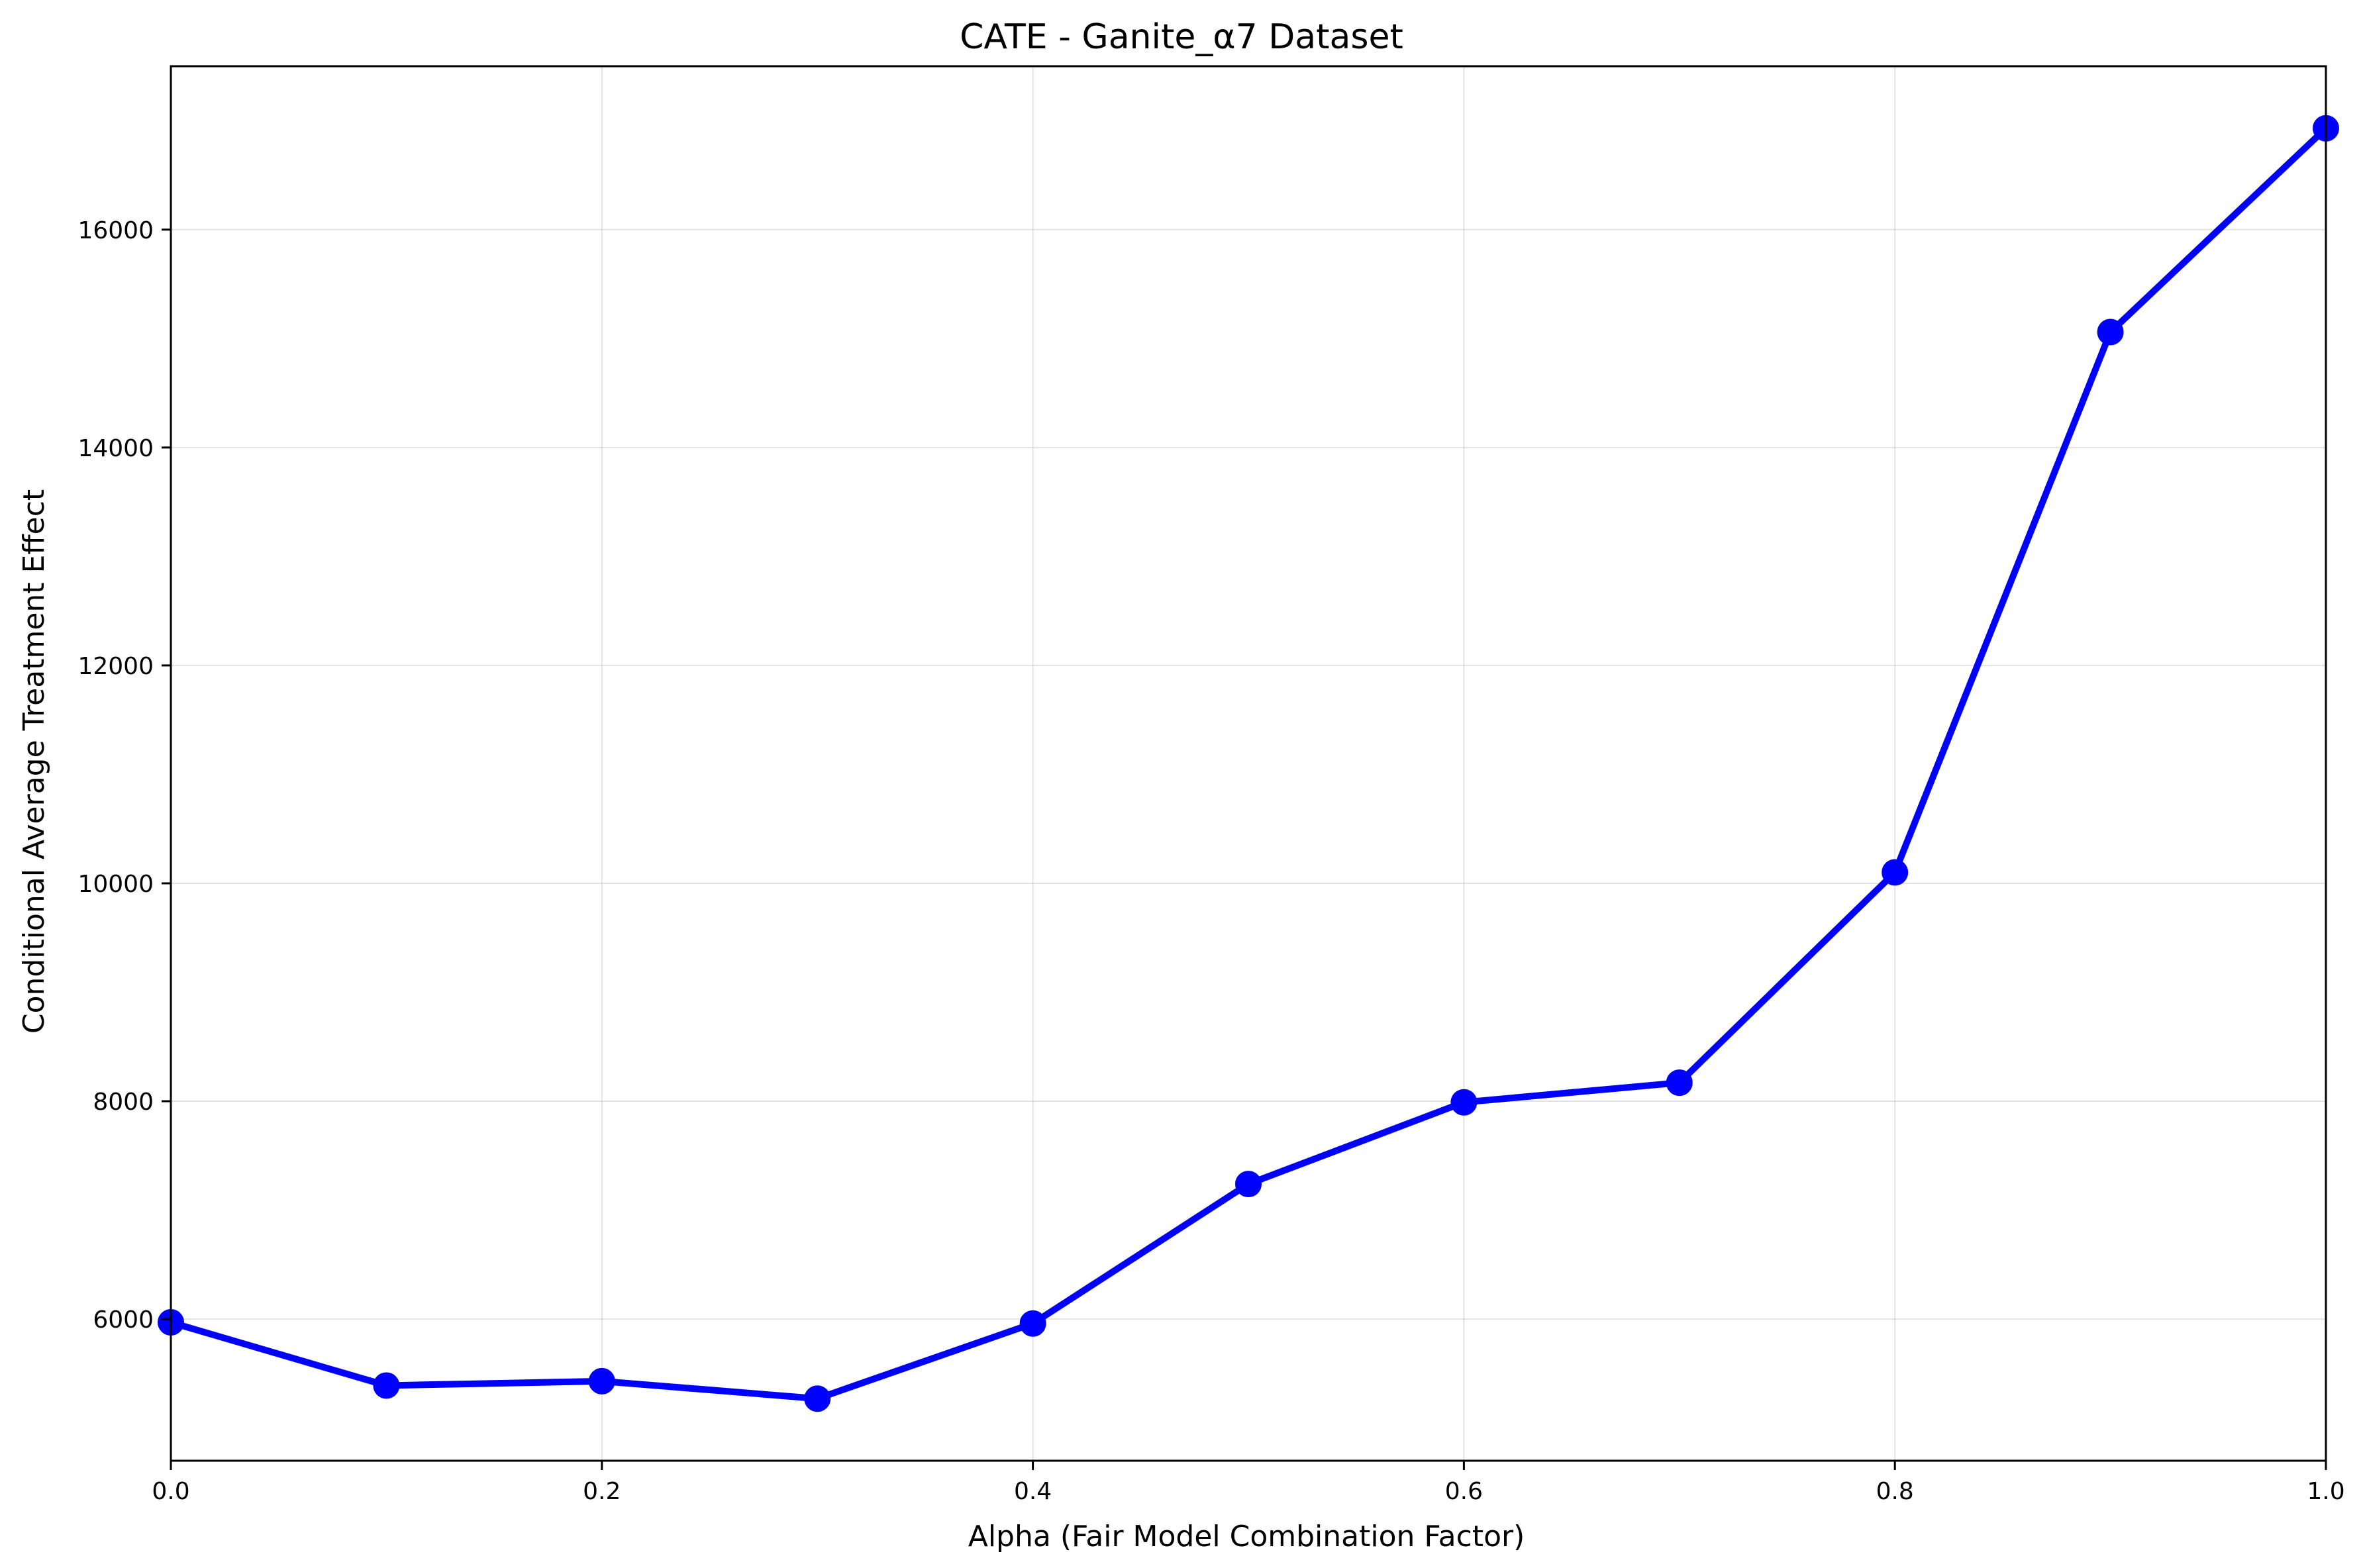 The width and height of the screenshot is (2363, 1568). I want to click on x-tick-label: 1.0, so click(2325, 1491).